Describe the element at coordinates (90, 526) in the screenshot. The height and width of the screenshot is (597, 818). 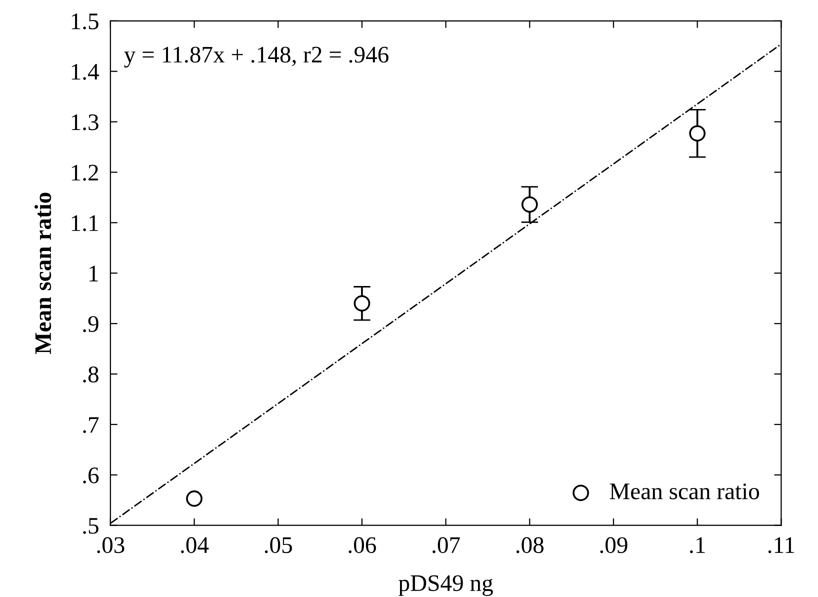
I see `y-tick-label: .5` at that location.